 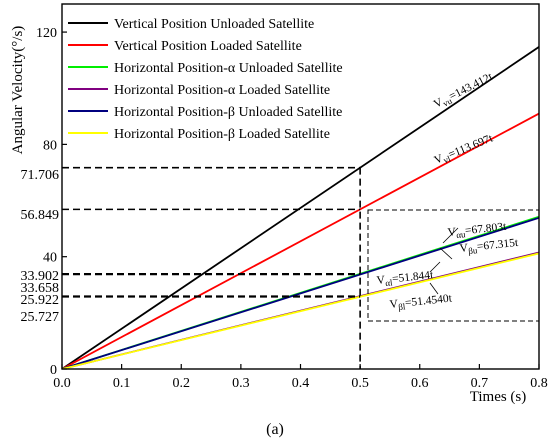 I want to click on ref-value-label: 33.902, so click(x=40, y=276).